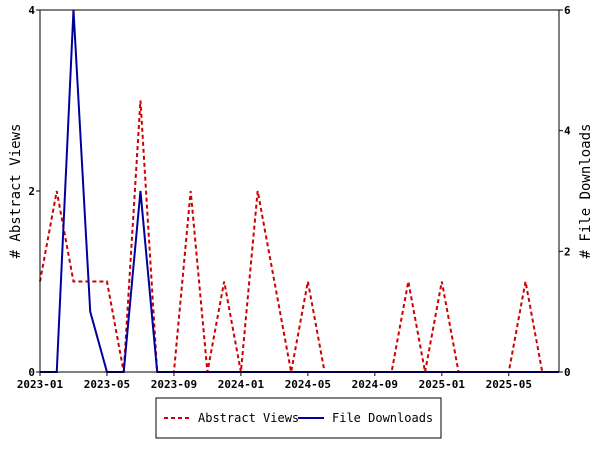  I want to click on x-tick-label: 2024-01, so click(241, 384).